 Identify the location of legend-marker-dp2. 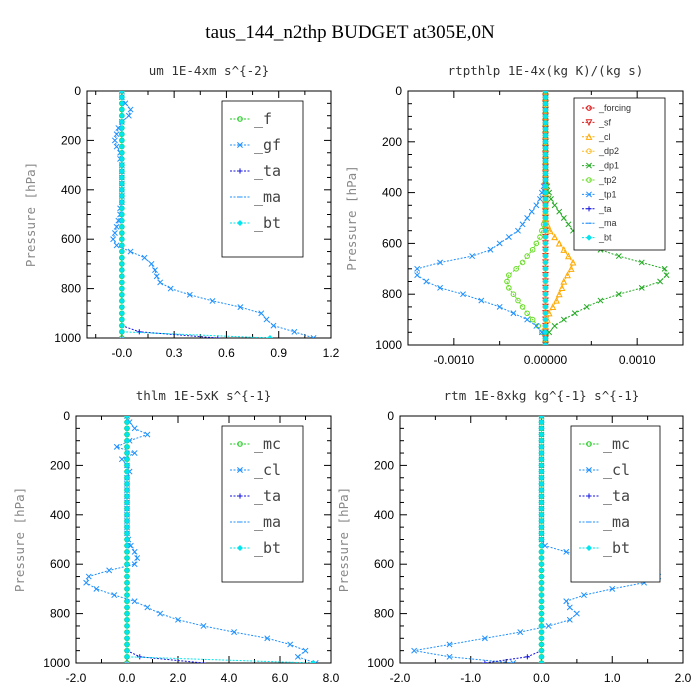
(589, 151).